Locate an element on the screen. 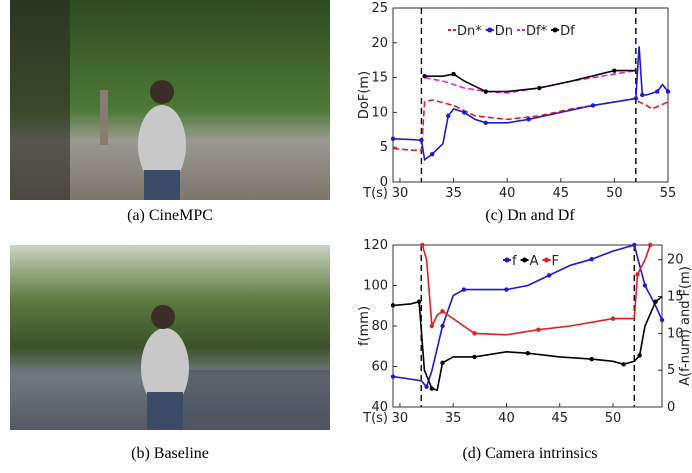  plot-frame is located at coordinates (530, 95).